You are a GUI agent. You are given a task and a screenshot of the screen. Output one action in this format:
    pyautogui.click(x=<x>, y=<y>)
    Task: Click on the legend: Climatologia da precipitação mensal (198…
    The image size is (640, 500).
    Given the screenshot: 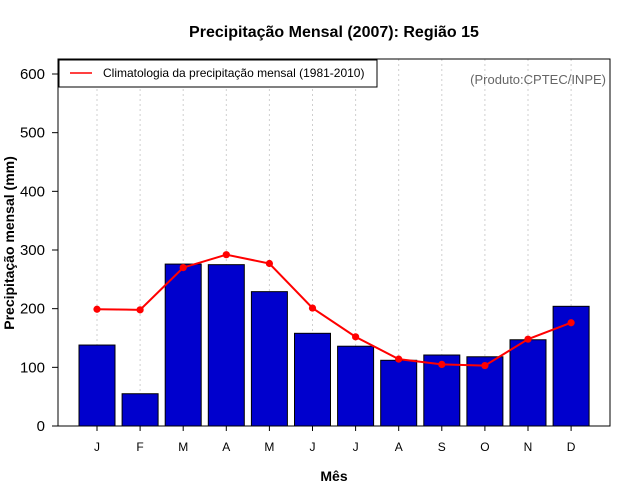 What is the action you would take?
    pyautogui.click(x=218, y=73)
    